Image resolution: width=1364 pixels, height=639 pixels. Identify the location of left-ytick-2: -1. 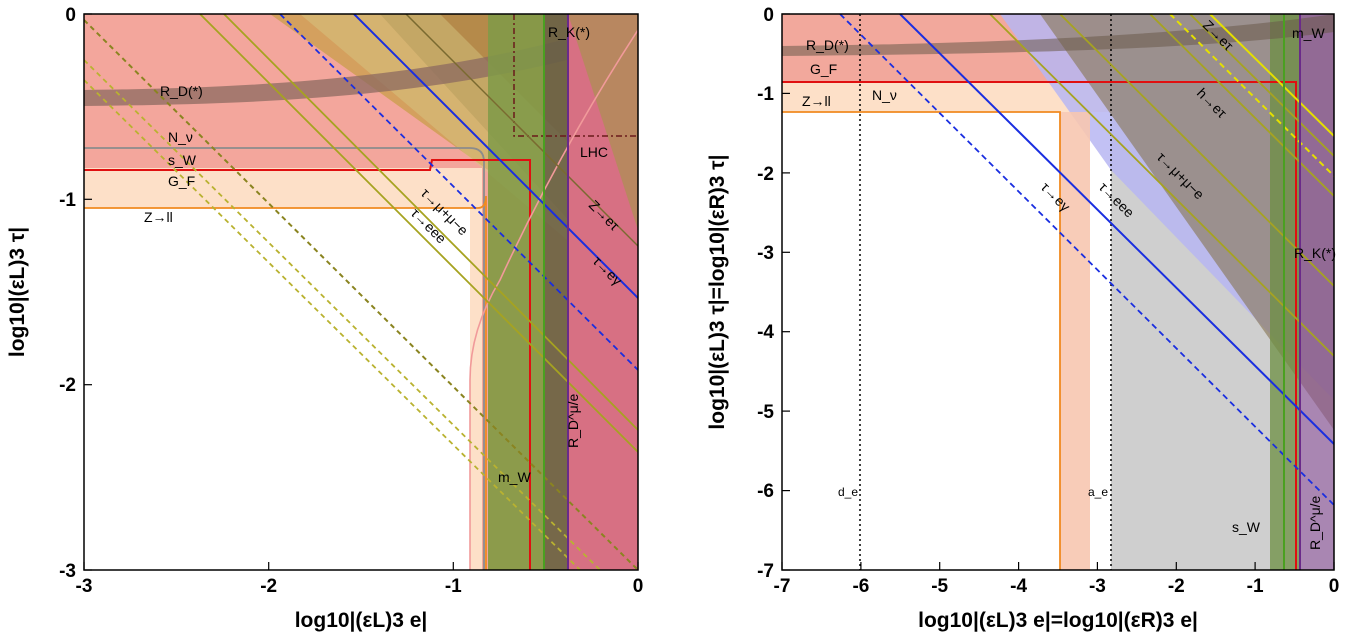
(67, 200).